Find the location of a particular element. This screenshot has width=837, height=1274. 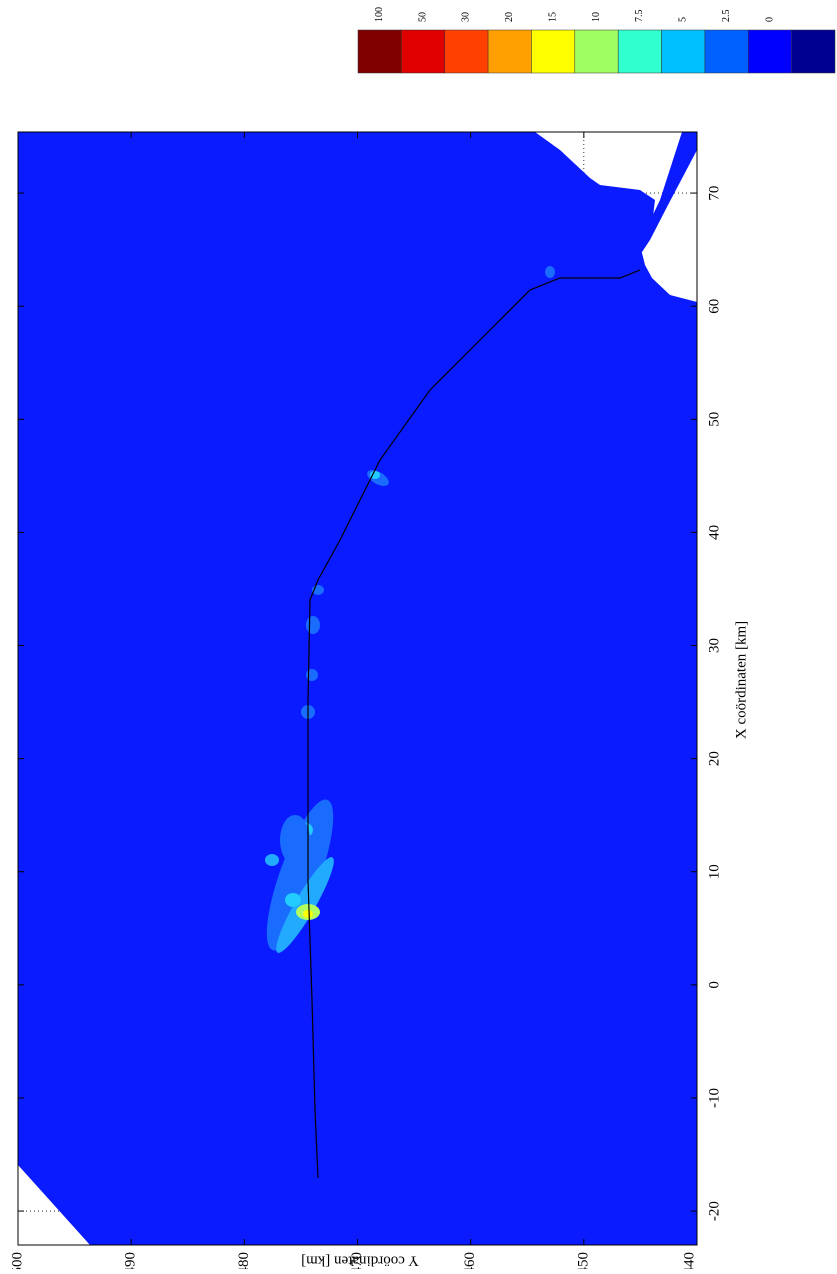

x-tick-label: 10 is located at coordinates (714, 871).